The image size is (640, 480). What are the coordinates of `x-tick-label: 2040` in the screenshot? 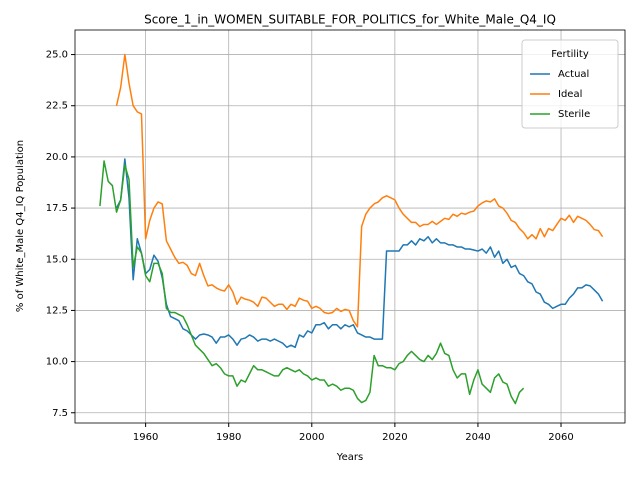 It's located at (477, 437).